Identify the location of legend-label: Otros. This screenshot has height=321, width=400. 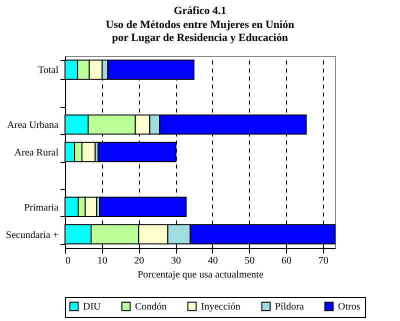
(349, 306).